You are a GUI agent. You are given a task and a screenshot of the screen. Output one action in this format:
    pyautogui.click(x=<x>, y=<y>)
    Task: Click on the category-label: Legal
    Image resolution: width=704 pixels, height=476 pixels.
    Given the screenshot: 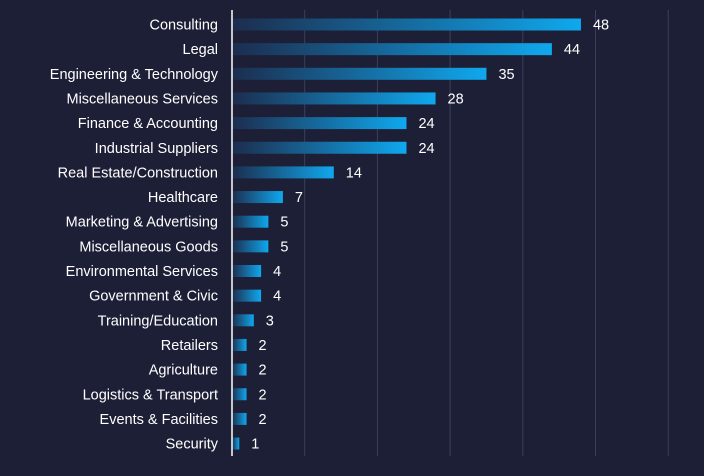 What is the action you would take?
    pyautogui.click(x=200, y=50)
    